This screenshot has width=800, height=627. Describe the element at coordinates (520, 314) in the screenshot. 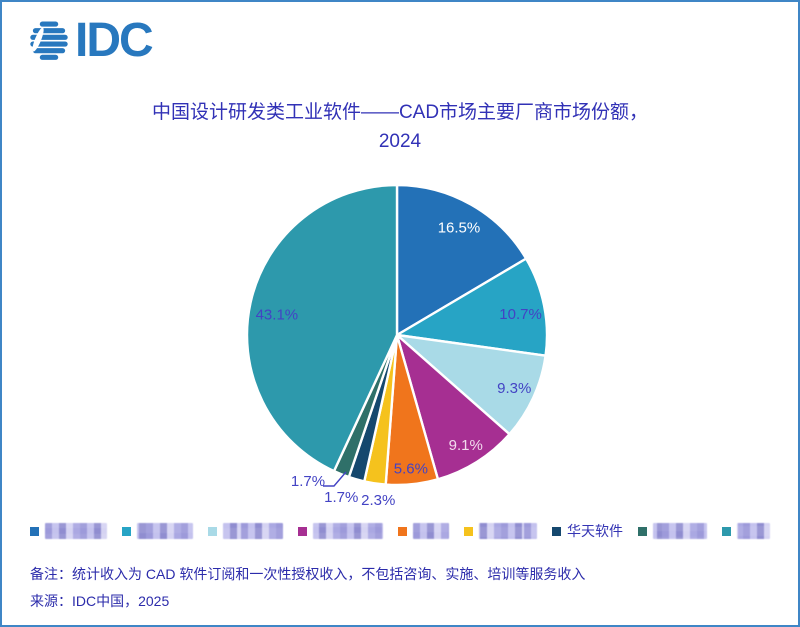

I see `slice-label-2: 10.7%` at that location.